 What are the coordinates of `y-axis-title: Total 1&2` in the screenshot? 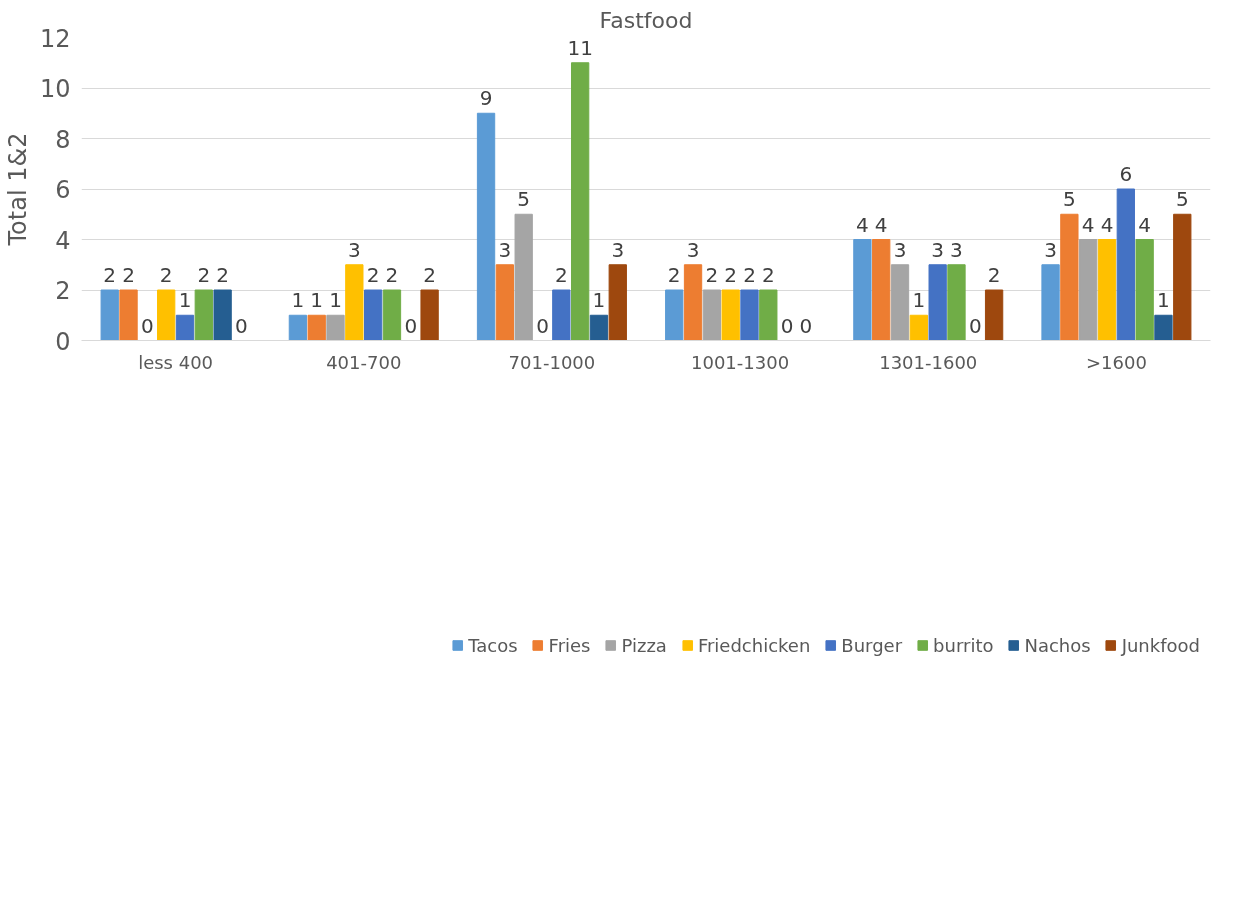 It's located at (17, 189).